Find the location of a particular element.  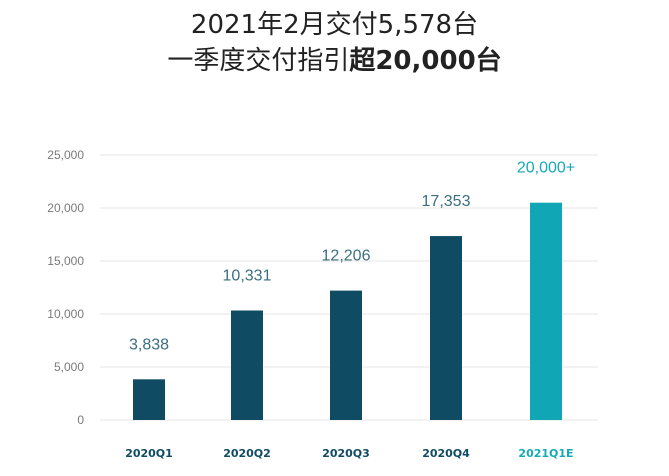

chart-title-line-2: 一季度交付指引超20,000台 is located at coordinates (334, 58).